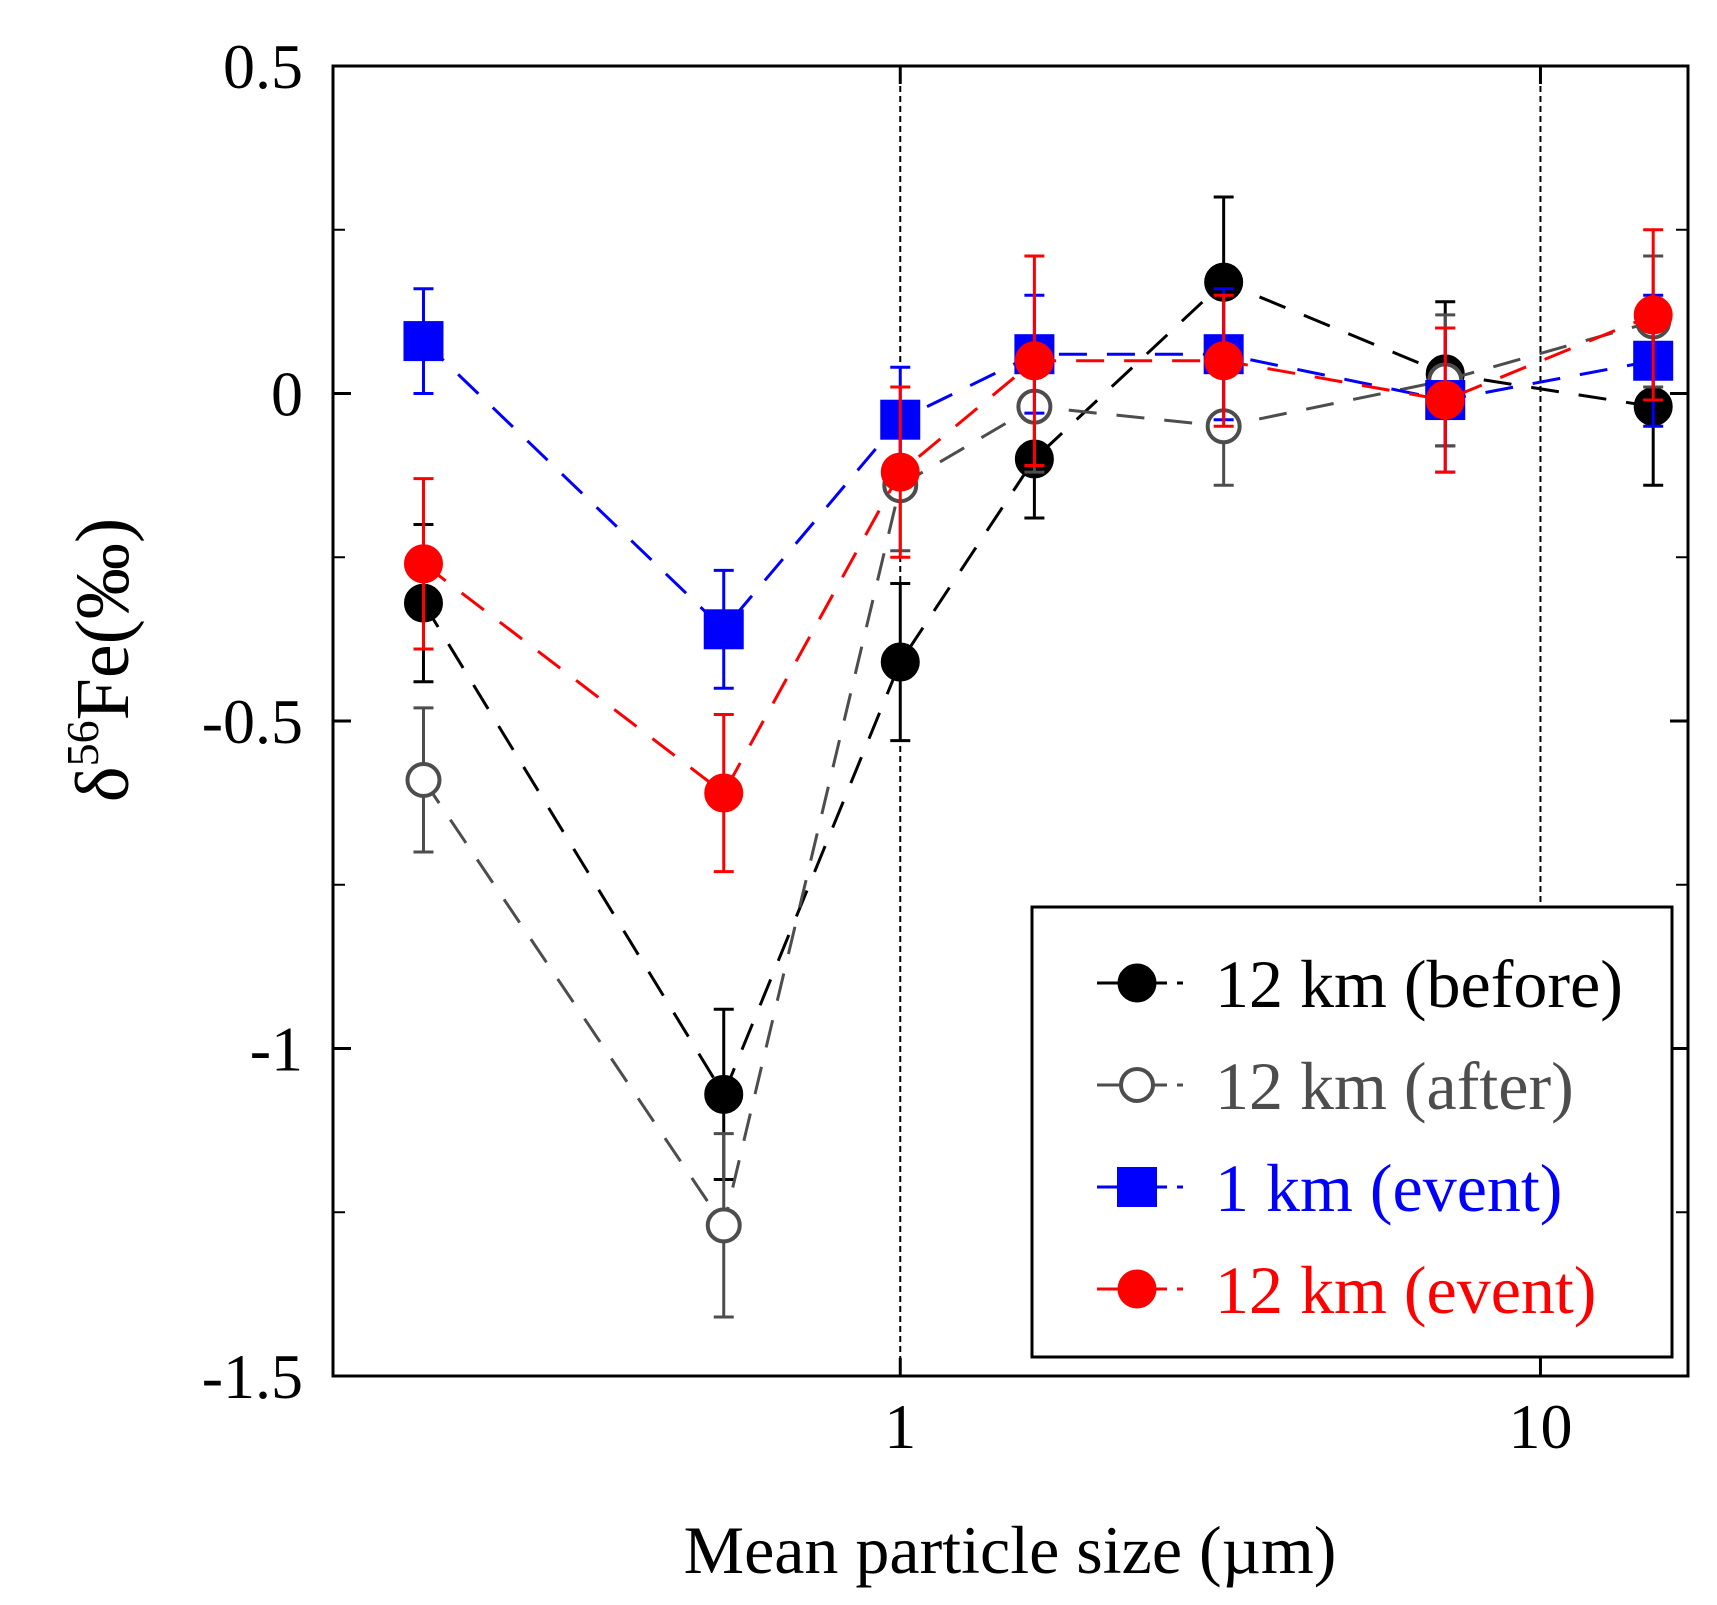  What do you see at coordinates (276, 1049) in the screenshot?
I see `y-tick-label: -1` at bounding box center [276, 1049].